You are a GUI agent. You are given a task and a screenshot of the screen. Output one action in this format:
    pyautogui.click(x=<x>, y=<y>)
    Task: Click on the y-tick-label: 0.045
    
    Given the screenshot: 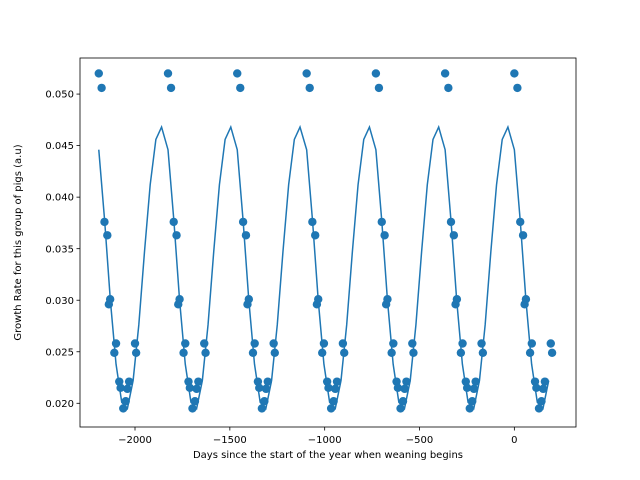 What is the action you would take?
    pyautogui.click(x=59, y=146)
    